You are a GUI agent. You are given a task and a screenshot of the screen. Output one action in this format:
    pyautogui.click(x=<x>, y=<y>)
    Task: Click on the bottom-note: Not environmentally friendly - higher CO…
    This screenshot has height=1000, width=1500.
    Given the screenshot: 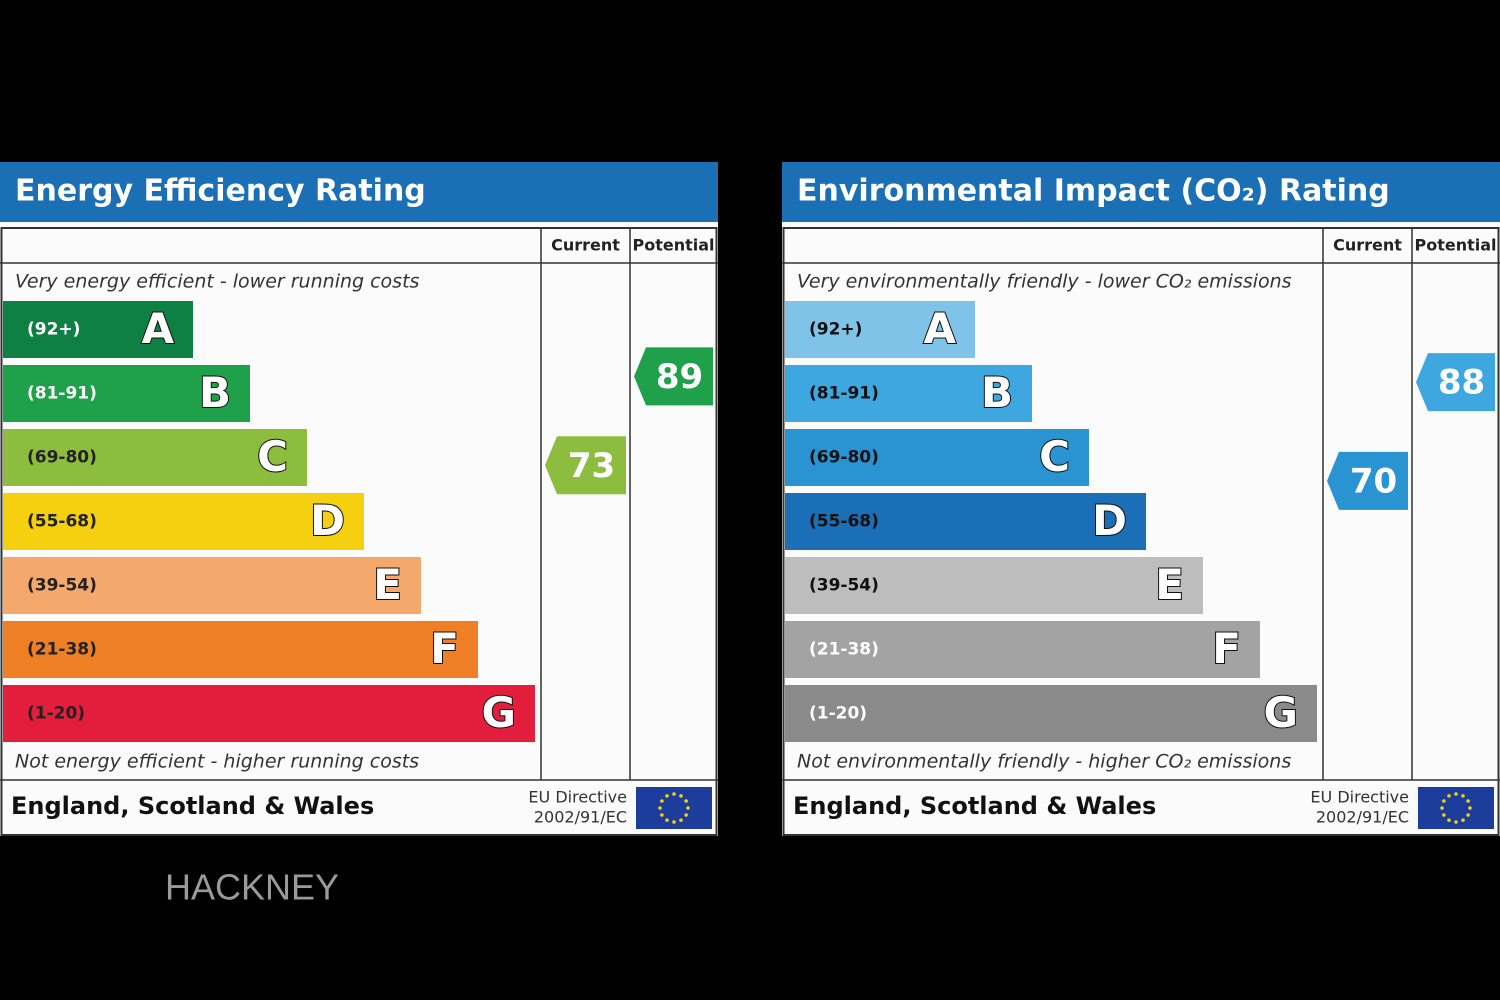 What is the action you would take?
    pyautogui.click(x=1044, y=762)
    